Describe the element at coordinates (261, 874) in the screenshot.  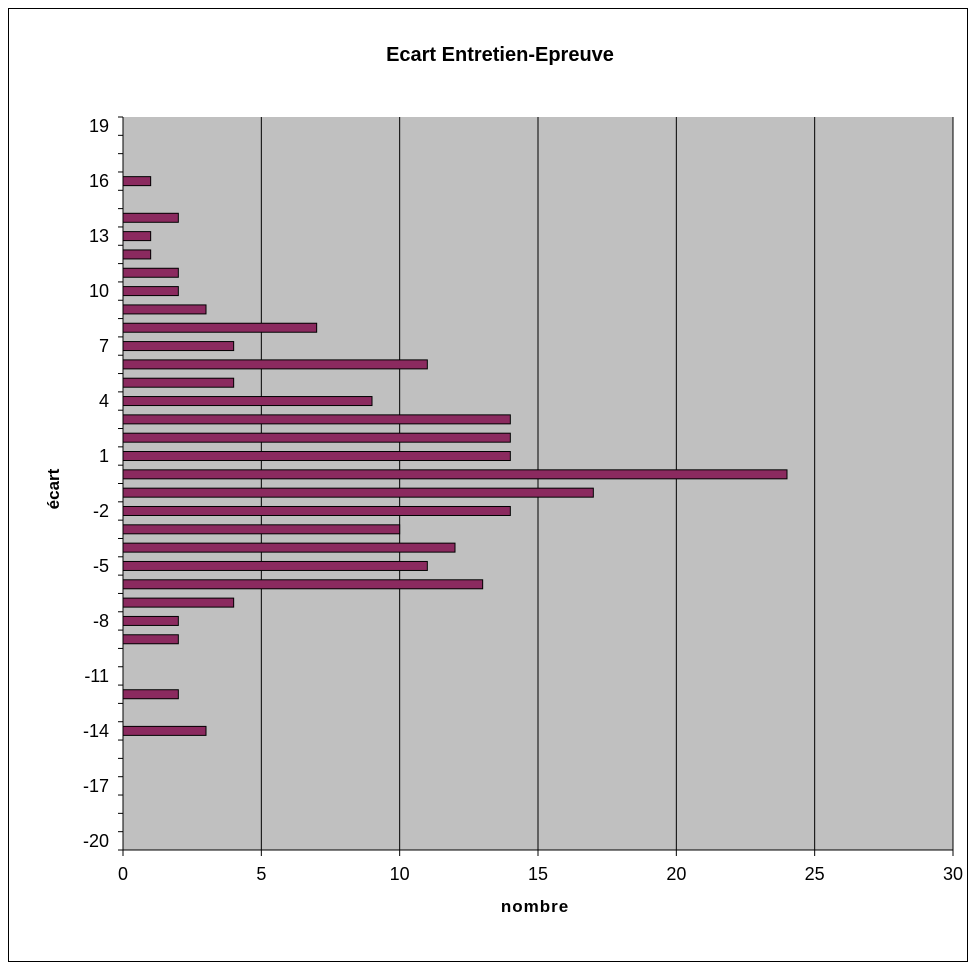
I see `x-tick-label: 5` at that location.